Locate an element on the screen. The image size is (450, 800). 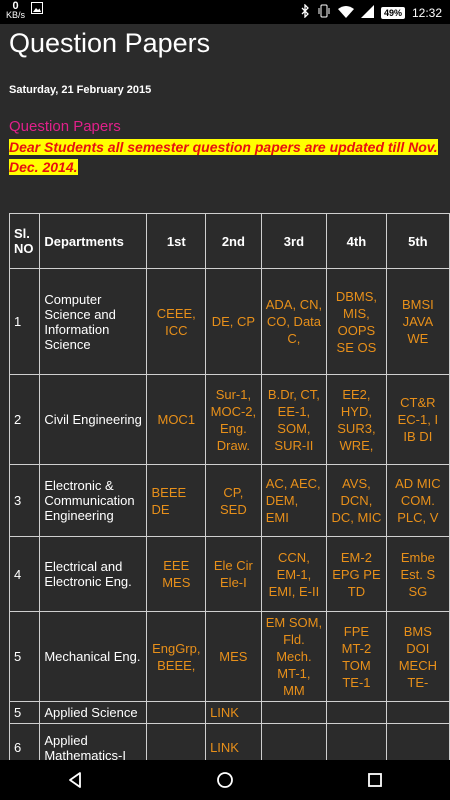
row-1st-papers: BEEE DE is located at coordinates (176, 500).